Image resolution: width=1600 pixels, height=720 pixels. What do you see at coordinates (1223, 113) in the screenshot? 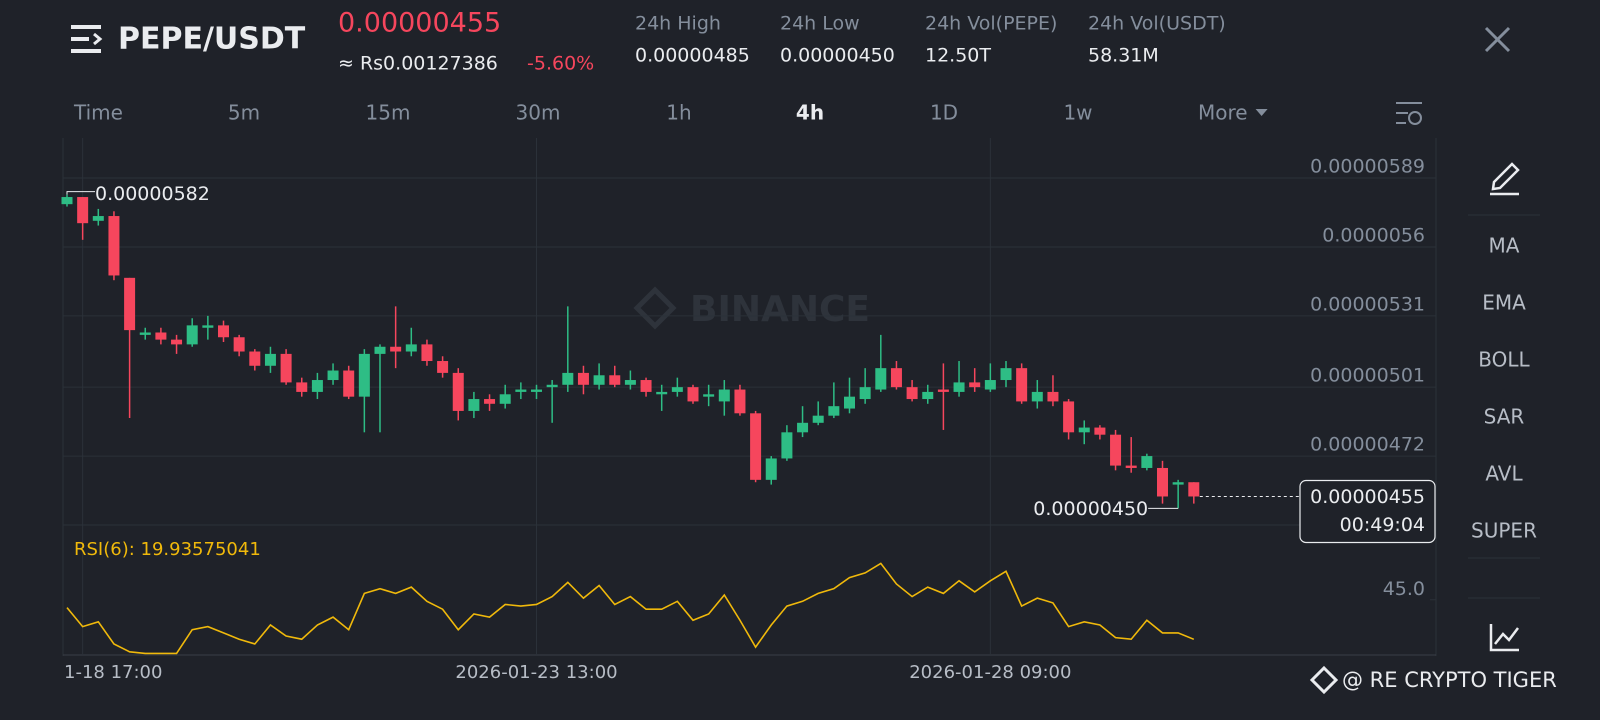
I see `interval-tab: More` at bounding box center [1223, 113].